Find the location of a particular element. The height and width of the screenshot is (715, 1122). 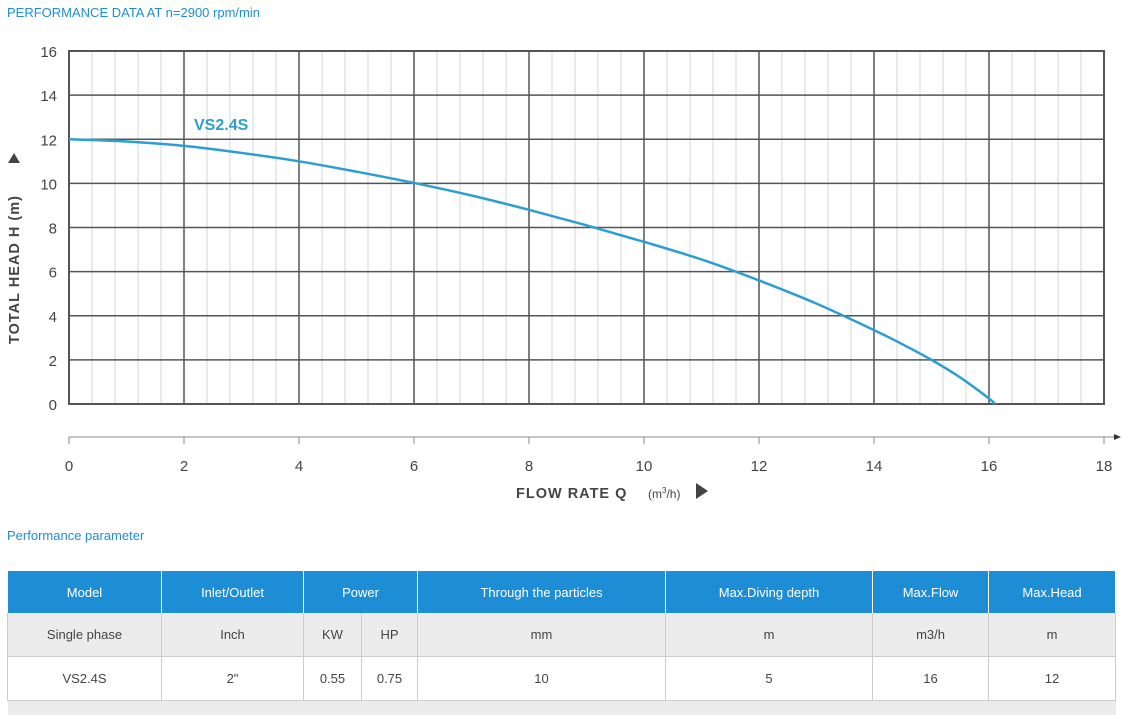

y-tick-label: 6 is located at coordinates (53, 273).